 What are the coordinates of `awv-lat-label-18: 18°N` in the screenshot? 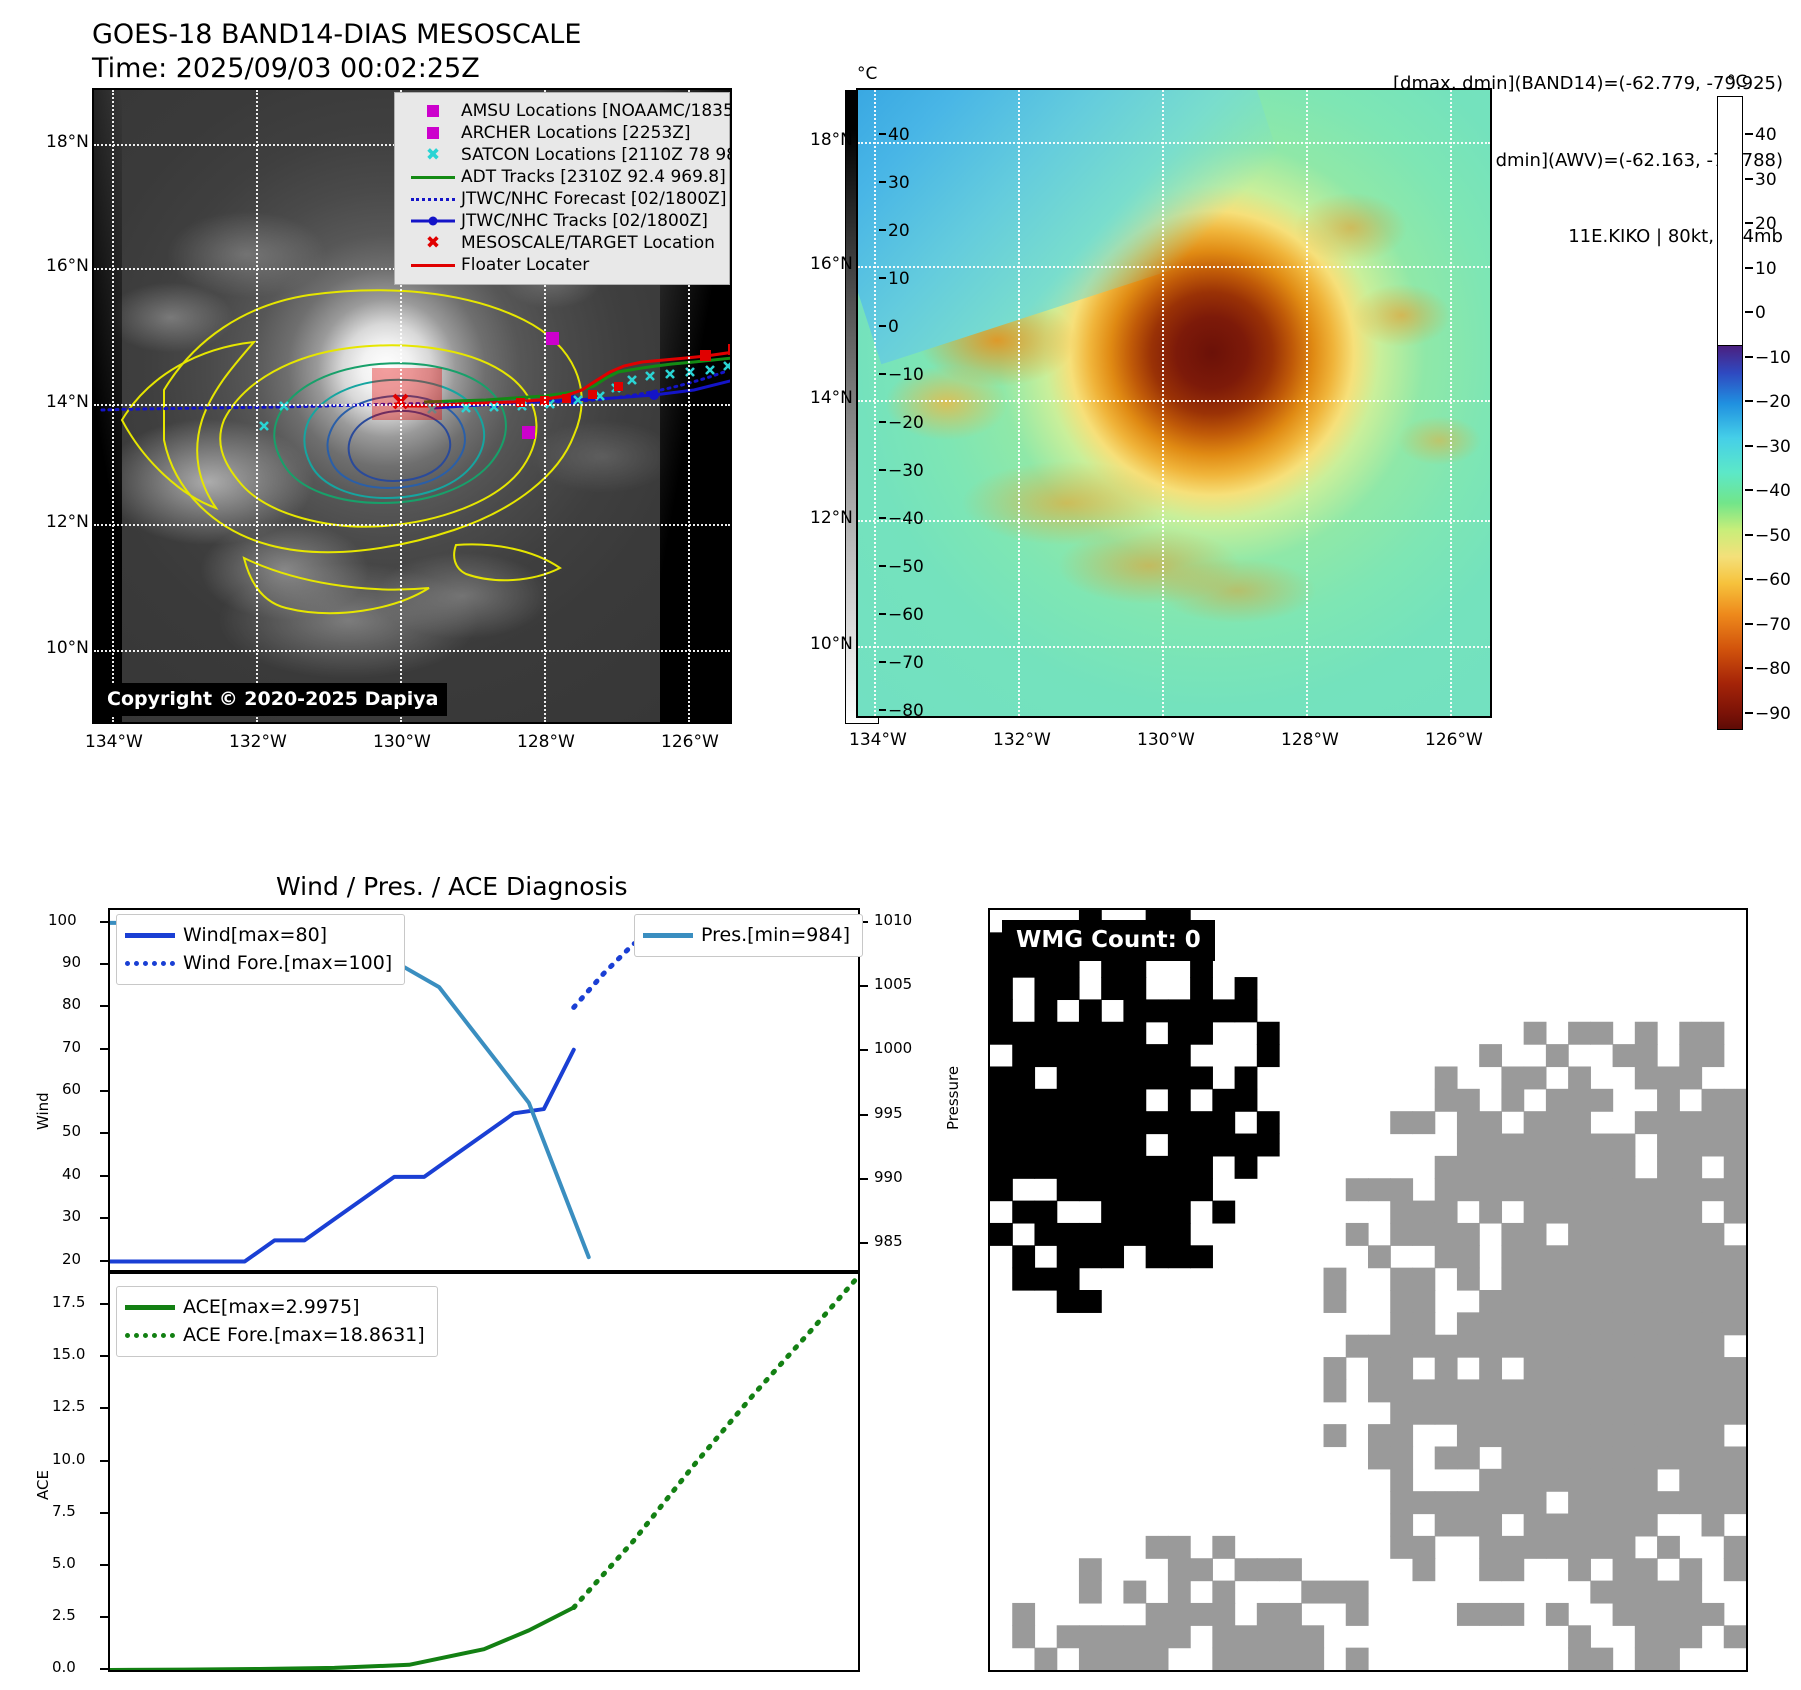 It's located at (831, 140).